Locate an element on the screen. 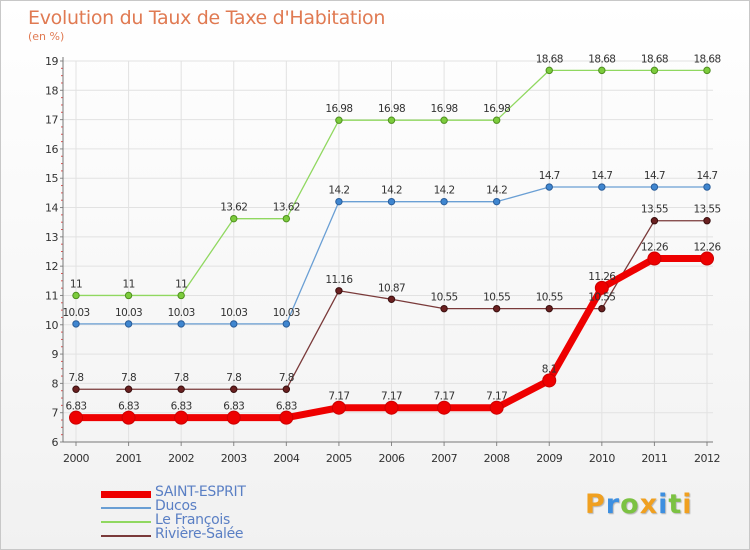 Image resolution: width=750 pixels, height=550 pixels. y-tick-label: 11 is located at coordinates (51, 295).